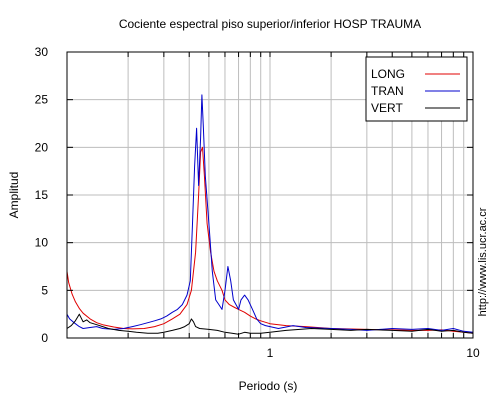 This screenshot has width=500, height=405. Describe the element at coordinates (473, 353) in the screenshot. I see `x-tick-label: 10` at that location.